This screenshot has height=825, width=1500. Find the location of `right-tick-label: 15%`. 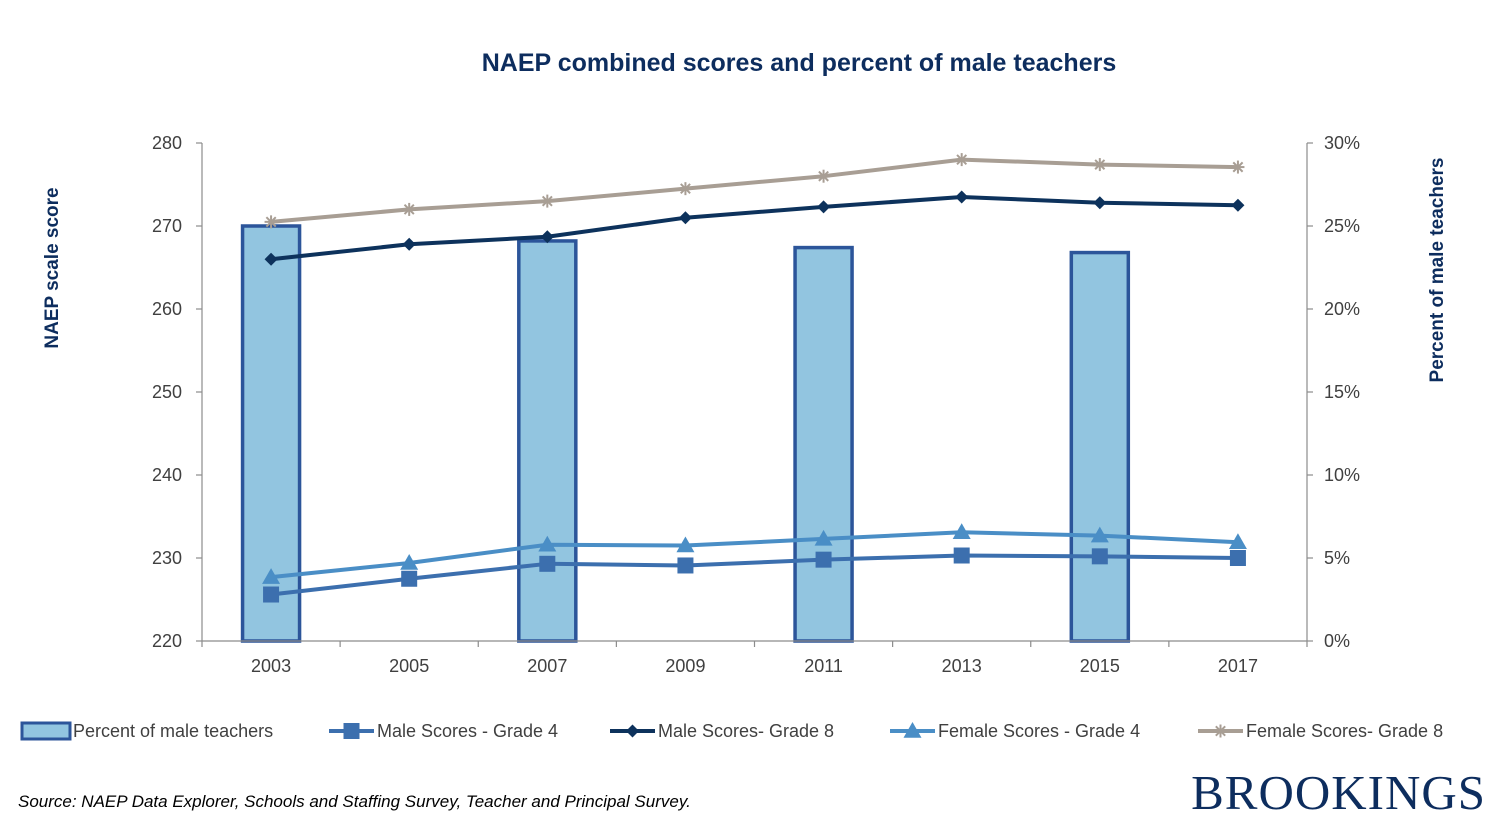

right-tick-label: 15% is located at coordinates (1342, 392).